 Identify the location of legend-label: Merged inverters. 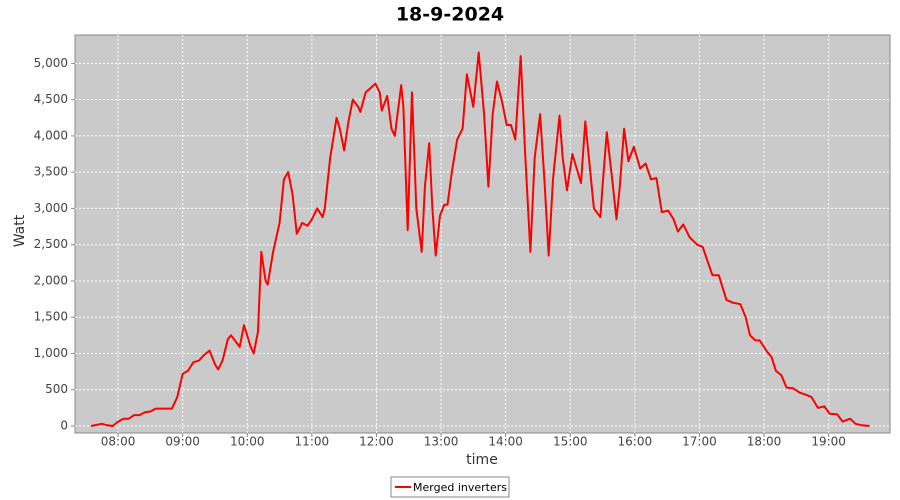
(460, 487).